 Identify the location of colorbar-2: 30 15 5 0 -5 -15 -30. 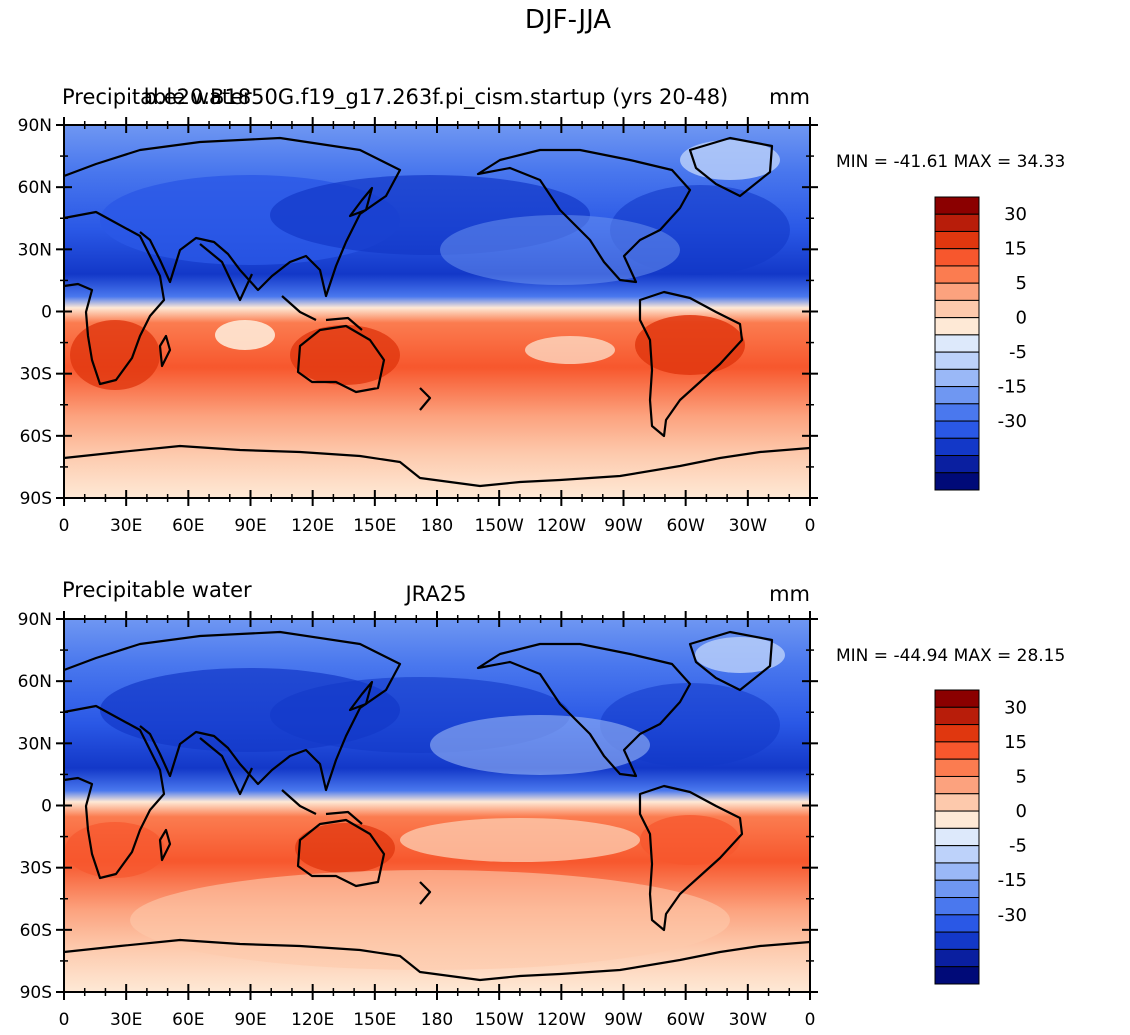
(980, 837).